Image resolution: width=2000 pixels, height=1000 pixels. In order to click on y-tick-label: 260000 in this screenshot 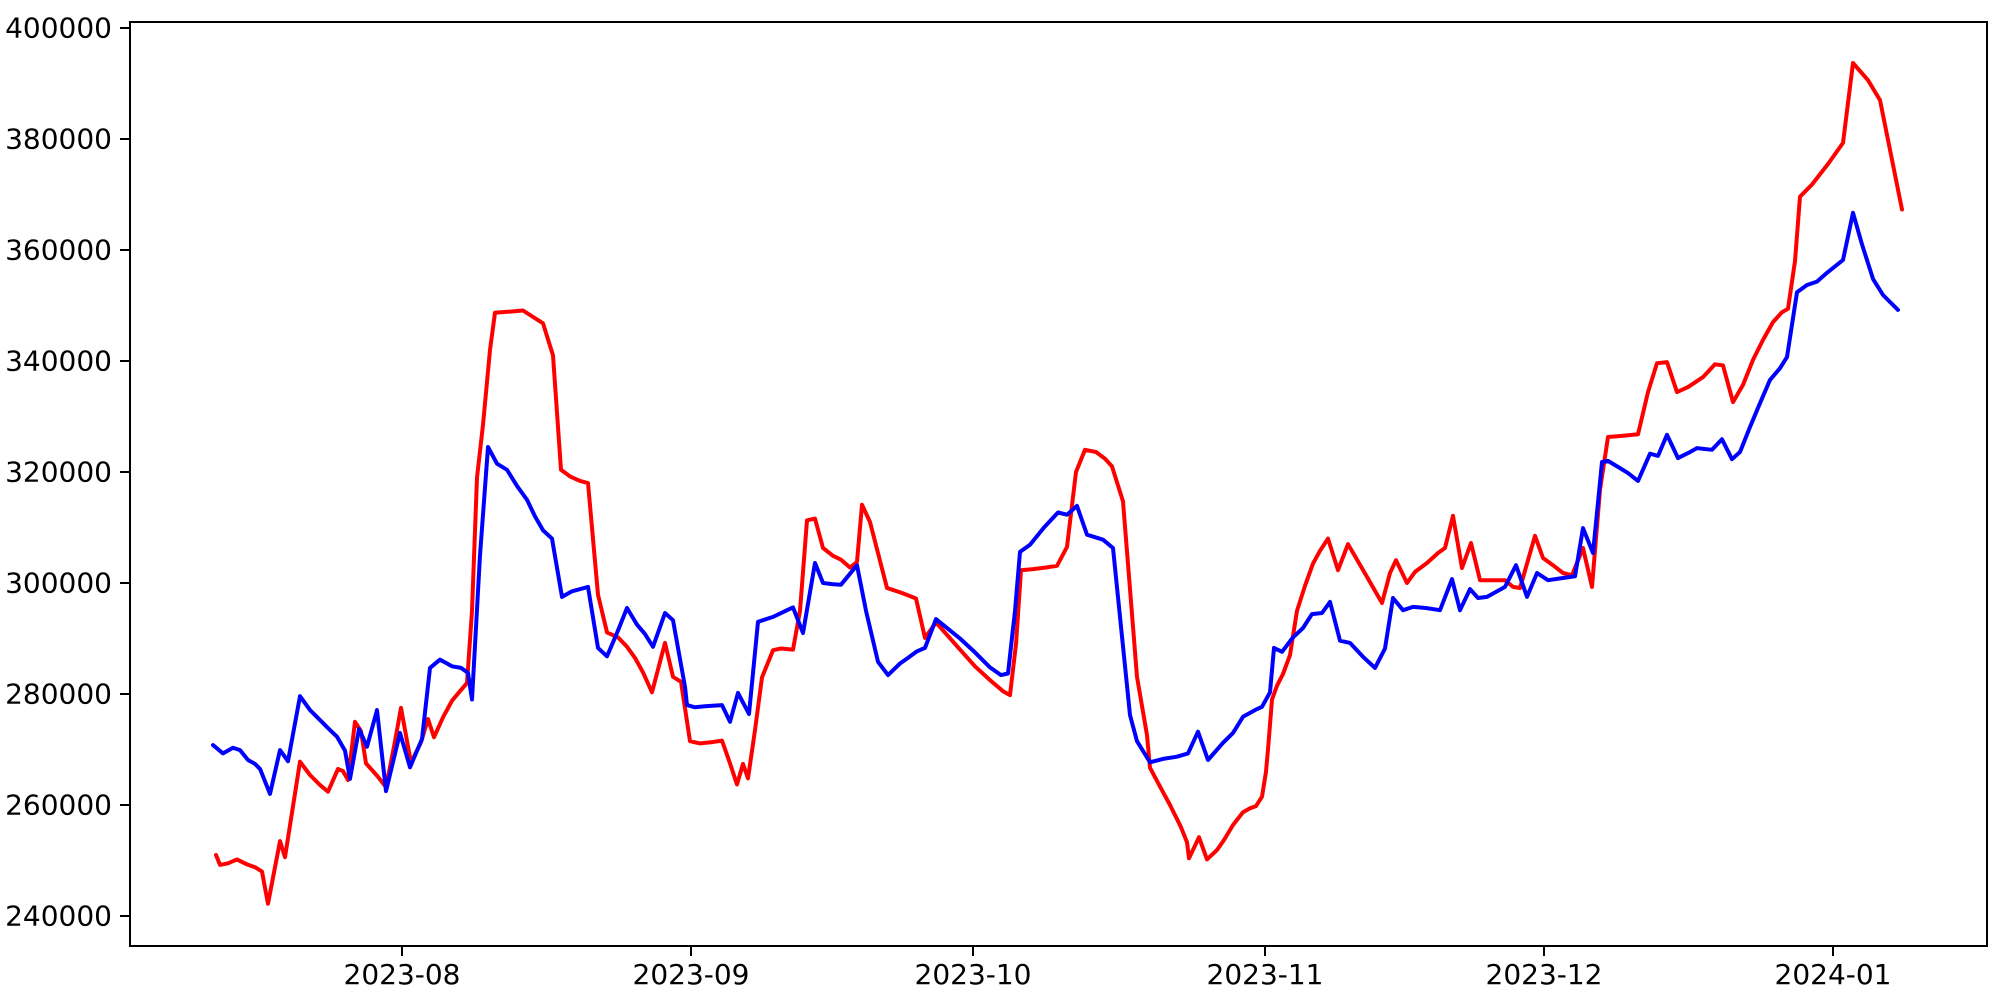, I will do `click(58, 805)`.